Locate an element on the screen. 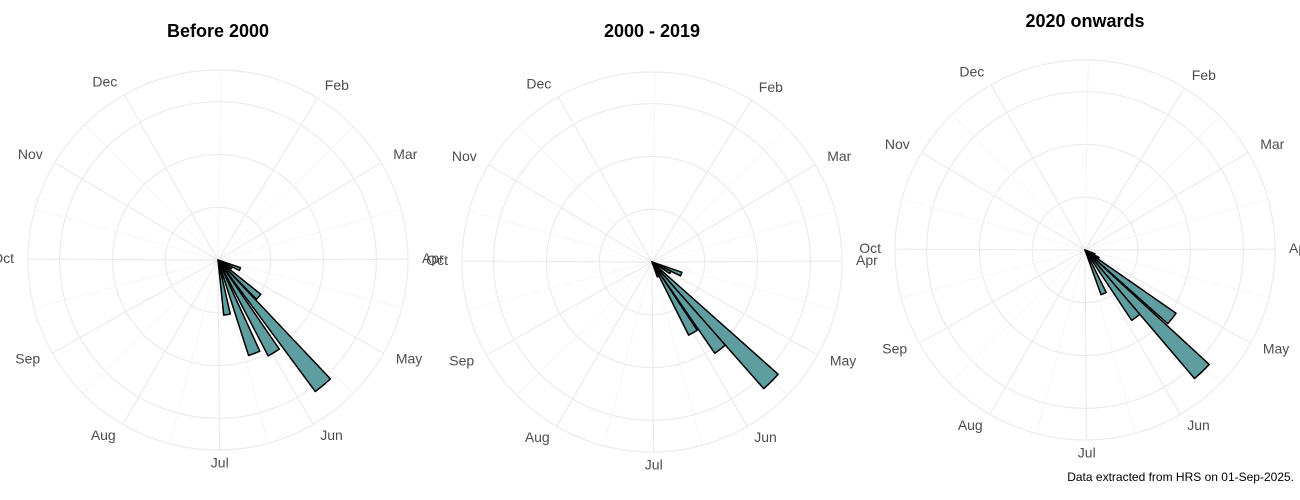 The width and height of the screenshot is (1300, 500). caption: Data extracted from HRS on 01-Sep-2025. is located at coordinates (1180, 477).